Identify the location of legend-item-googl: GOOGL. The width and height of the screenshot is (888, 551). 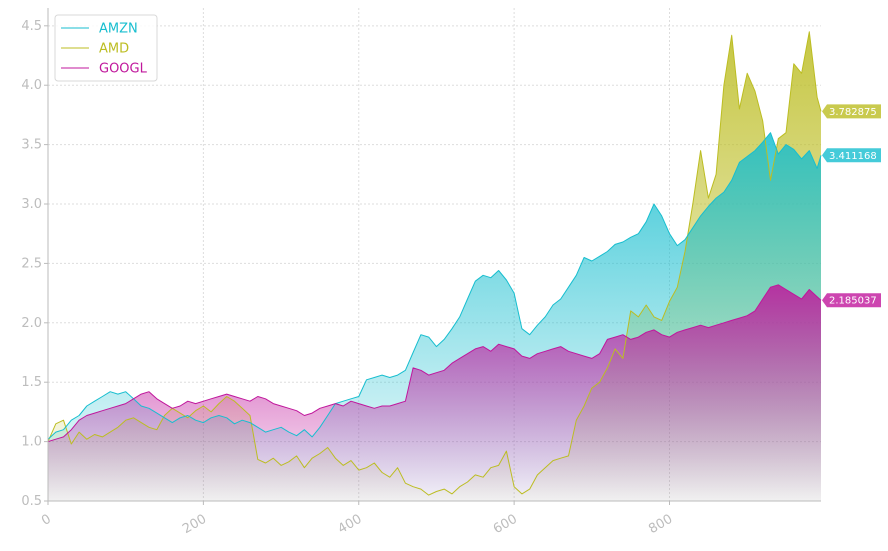
(123, 69).